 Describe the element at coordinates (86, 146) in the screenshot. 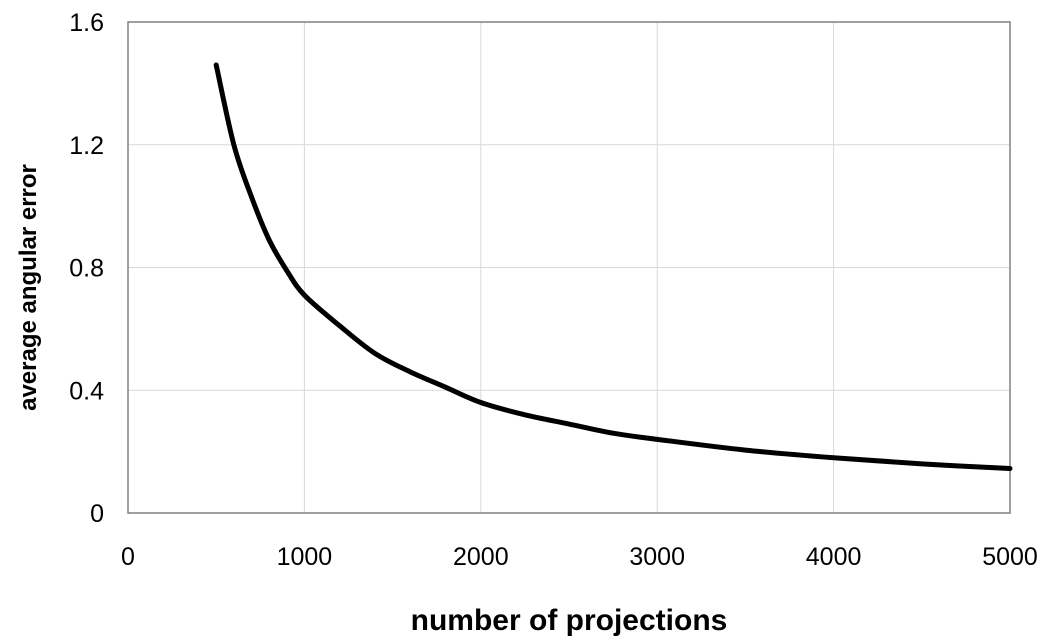

I see `y-tick-label: 1.2` at that location.